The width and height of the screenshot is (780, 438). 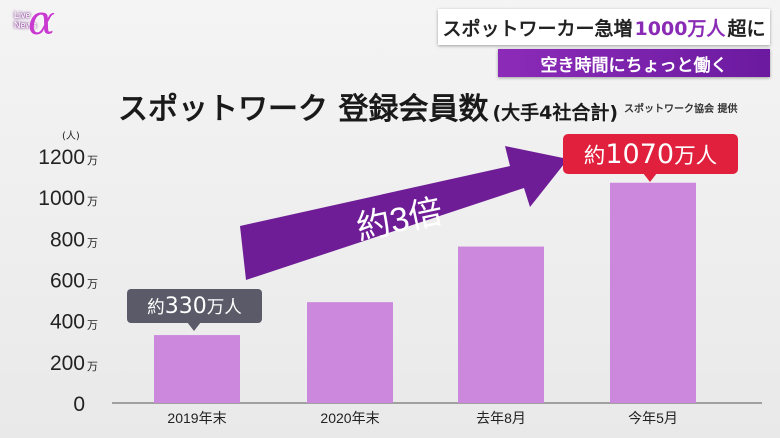 What do you see at coordinates (67, 239) in the screenshot?
I see `y-tick-label: 800` at bounding box center [67, 239].